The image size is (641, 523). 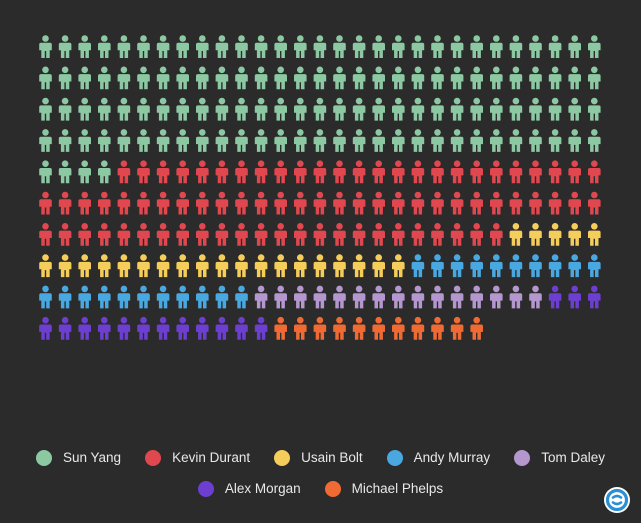 I want to click on person-icon-tom-daley, so click(x=359, y=297).